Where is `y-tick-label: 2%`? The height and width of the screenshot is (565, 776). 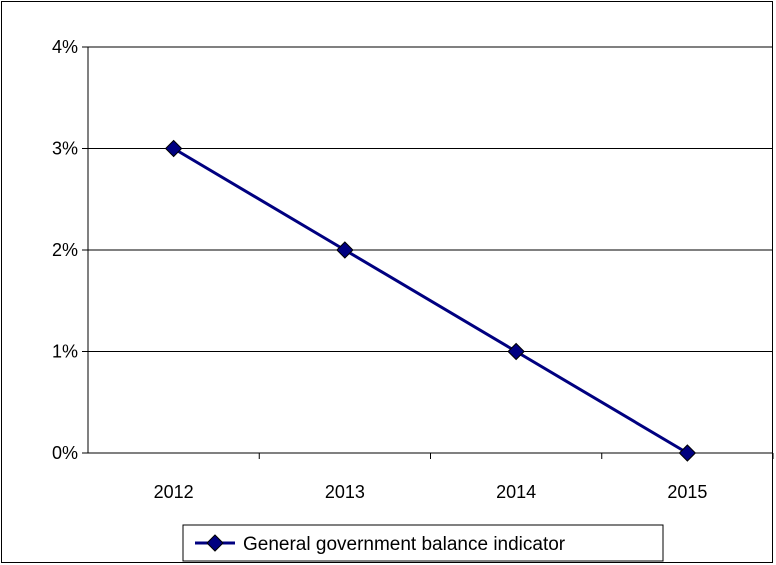
y-tick-label: 2% is located at coordinates (65, 250).